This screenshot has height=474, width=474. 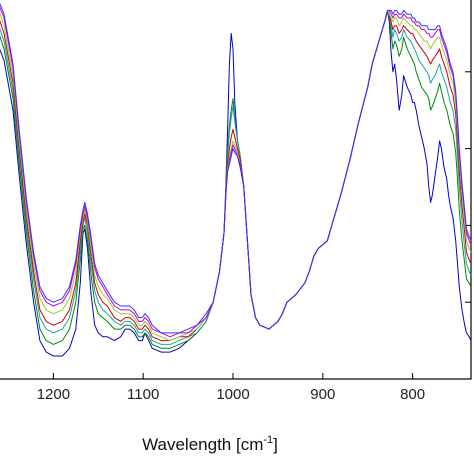 What do you see at coordinates (322, 394) in the screenshot?
I see `x-tick-label: 900` at bounding box center [322, 394].